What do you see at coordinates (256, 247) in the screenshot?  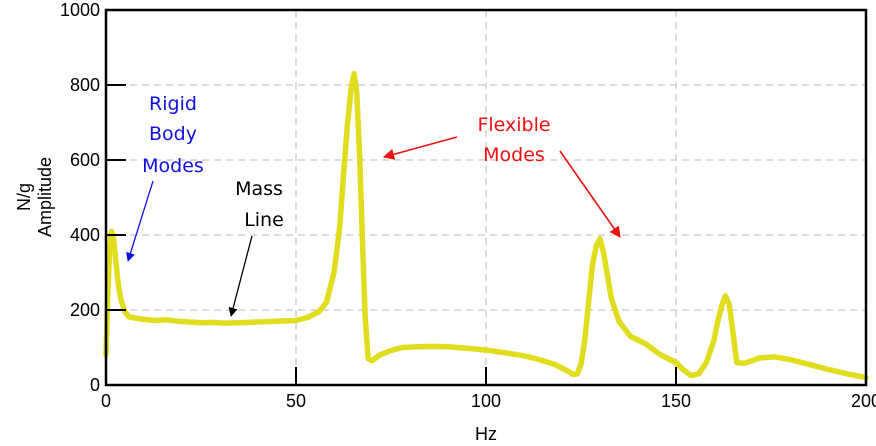 I see `annotation-mass-line: Mass Line` at bounding box center [256, 247].